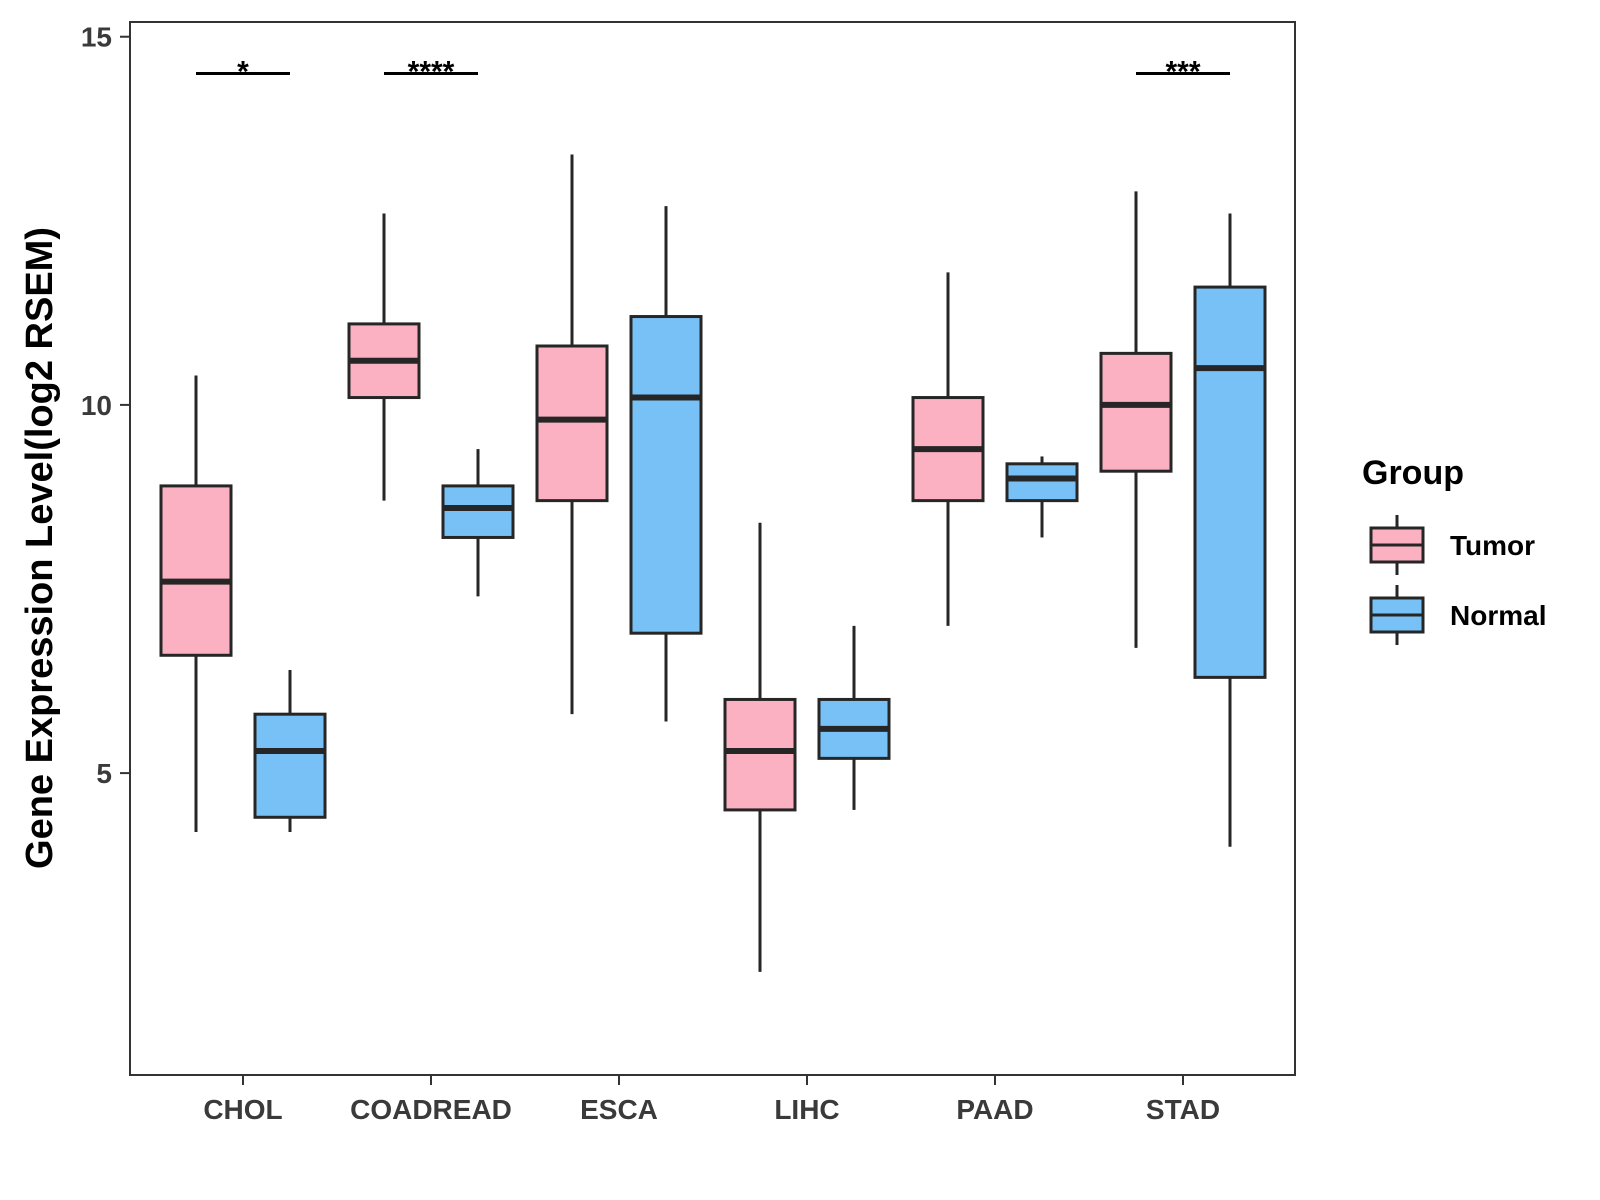  I want to click on box-tumor-esca, so click(572, 434).